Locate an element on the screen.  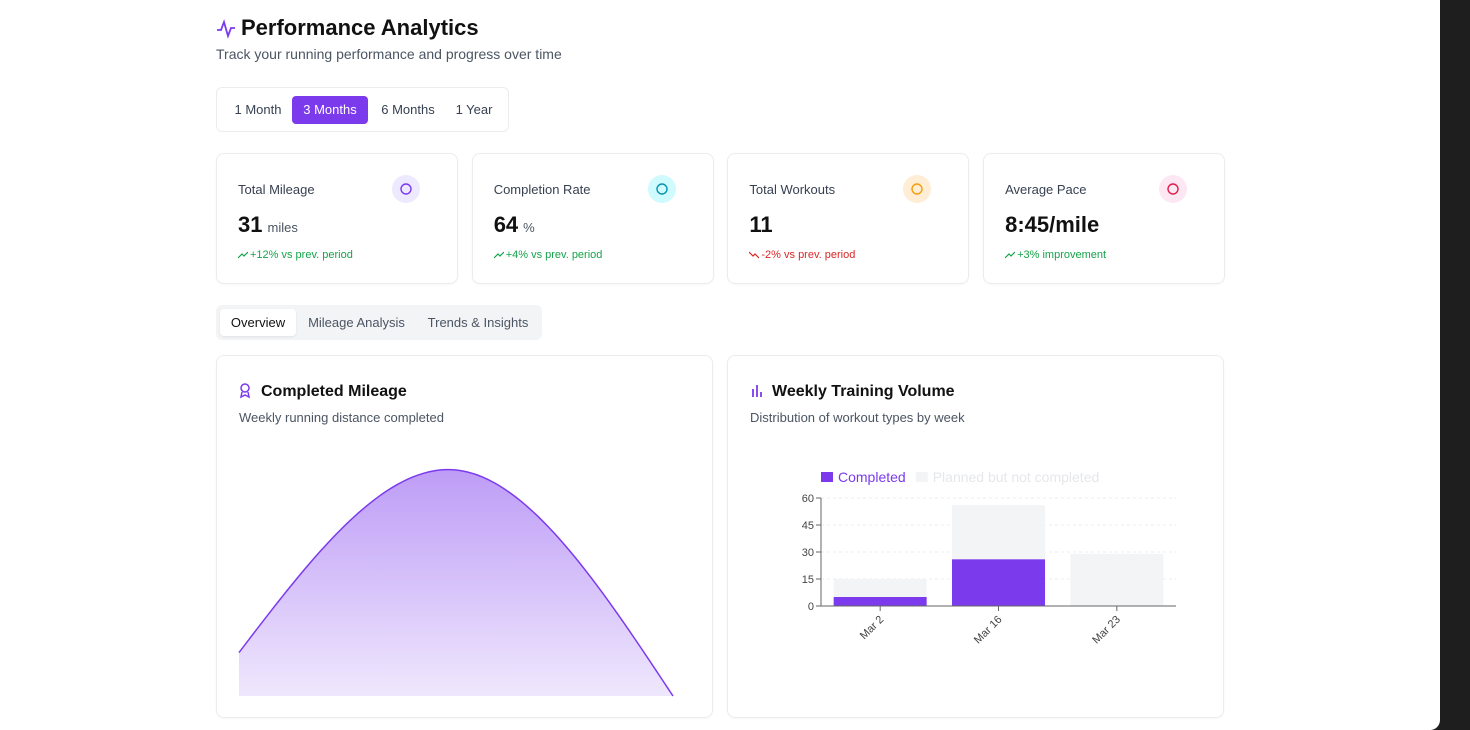
area is located at coordinates (456, 582).